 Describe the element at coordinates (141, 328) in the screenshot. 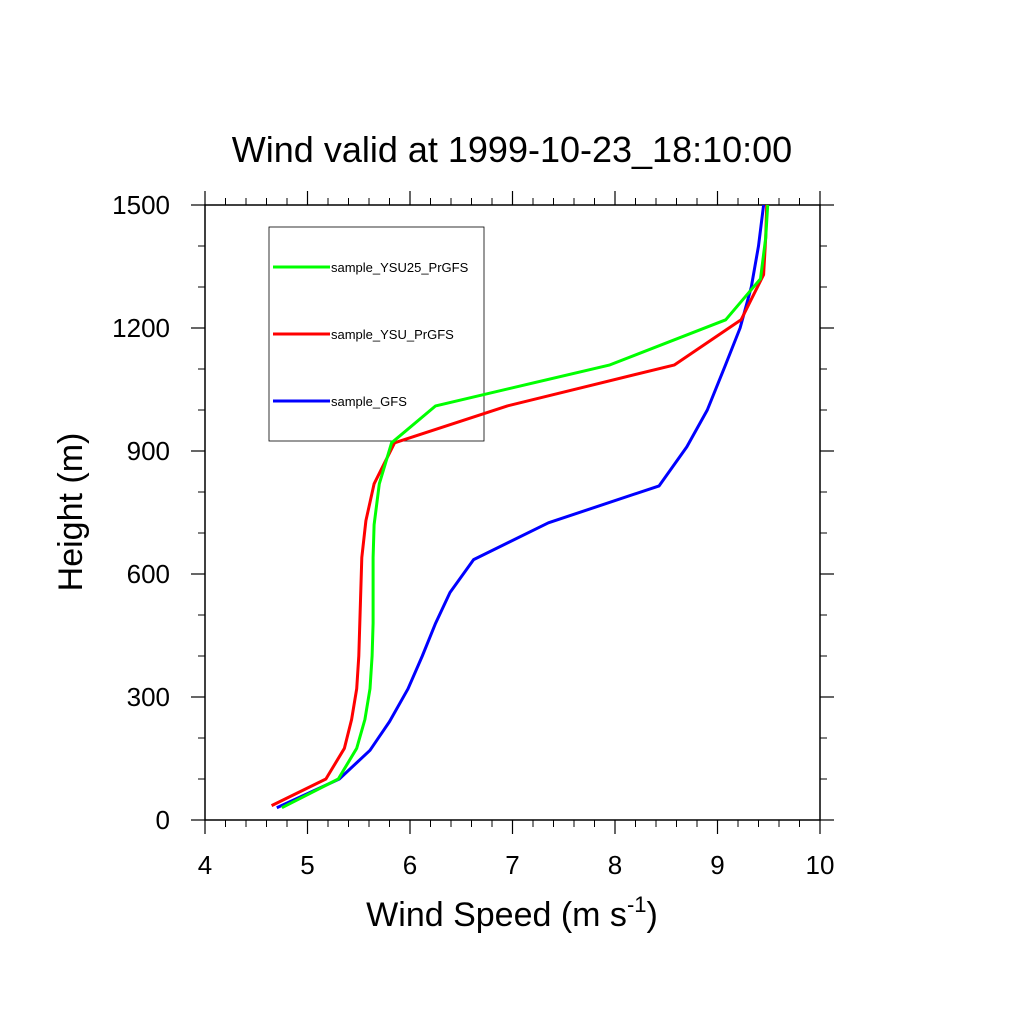

I see `y-tick-label: 1200` at that location.